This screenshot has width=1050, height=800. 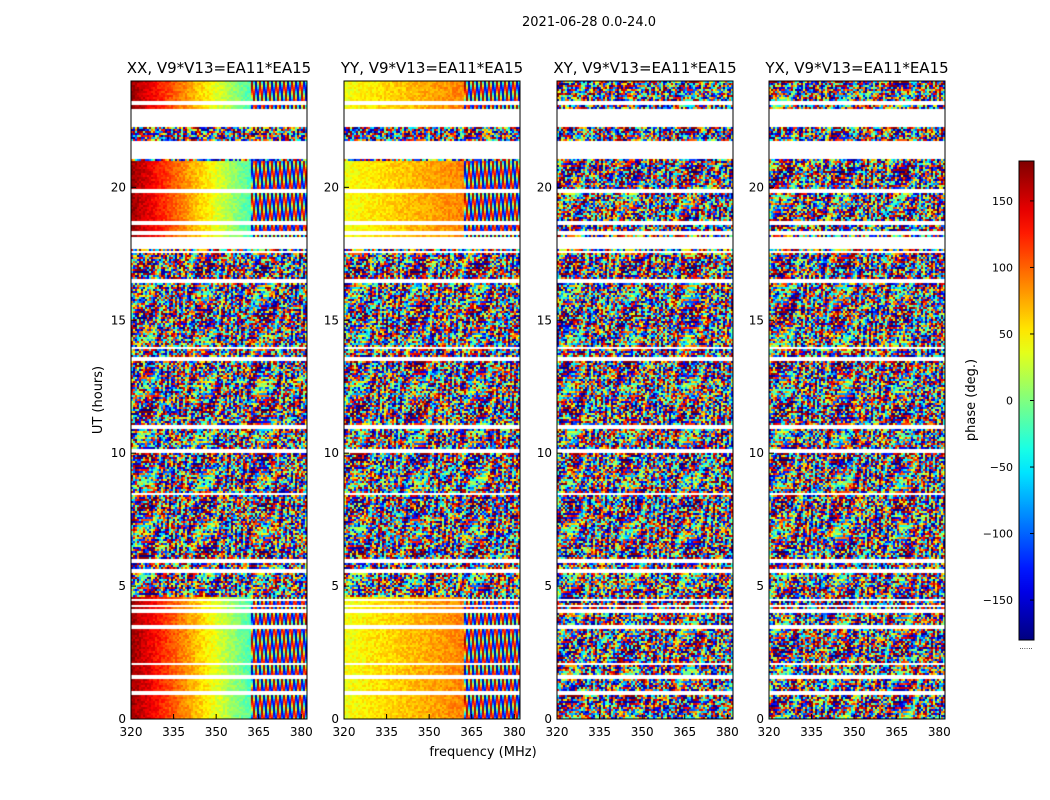 I want to click on colorbar-tick-label: 50, so click(x=1006, y=334).